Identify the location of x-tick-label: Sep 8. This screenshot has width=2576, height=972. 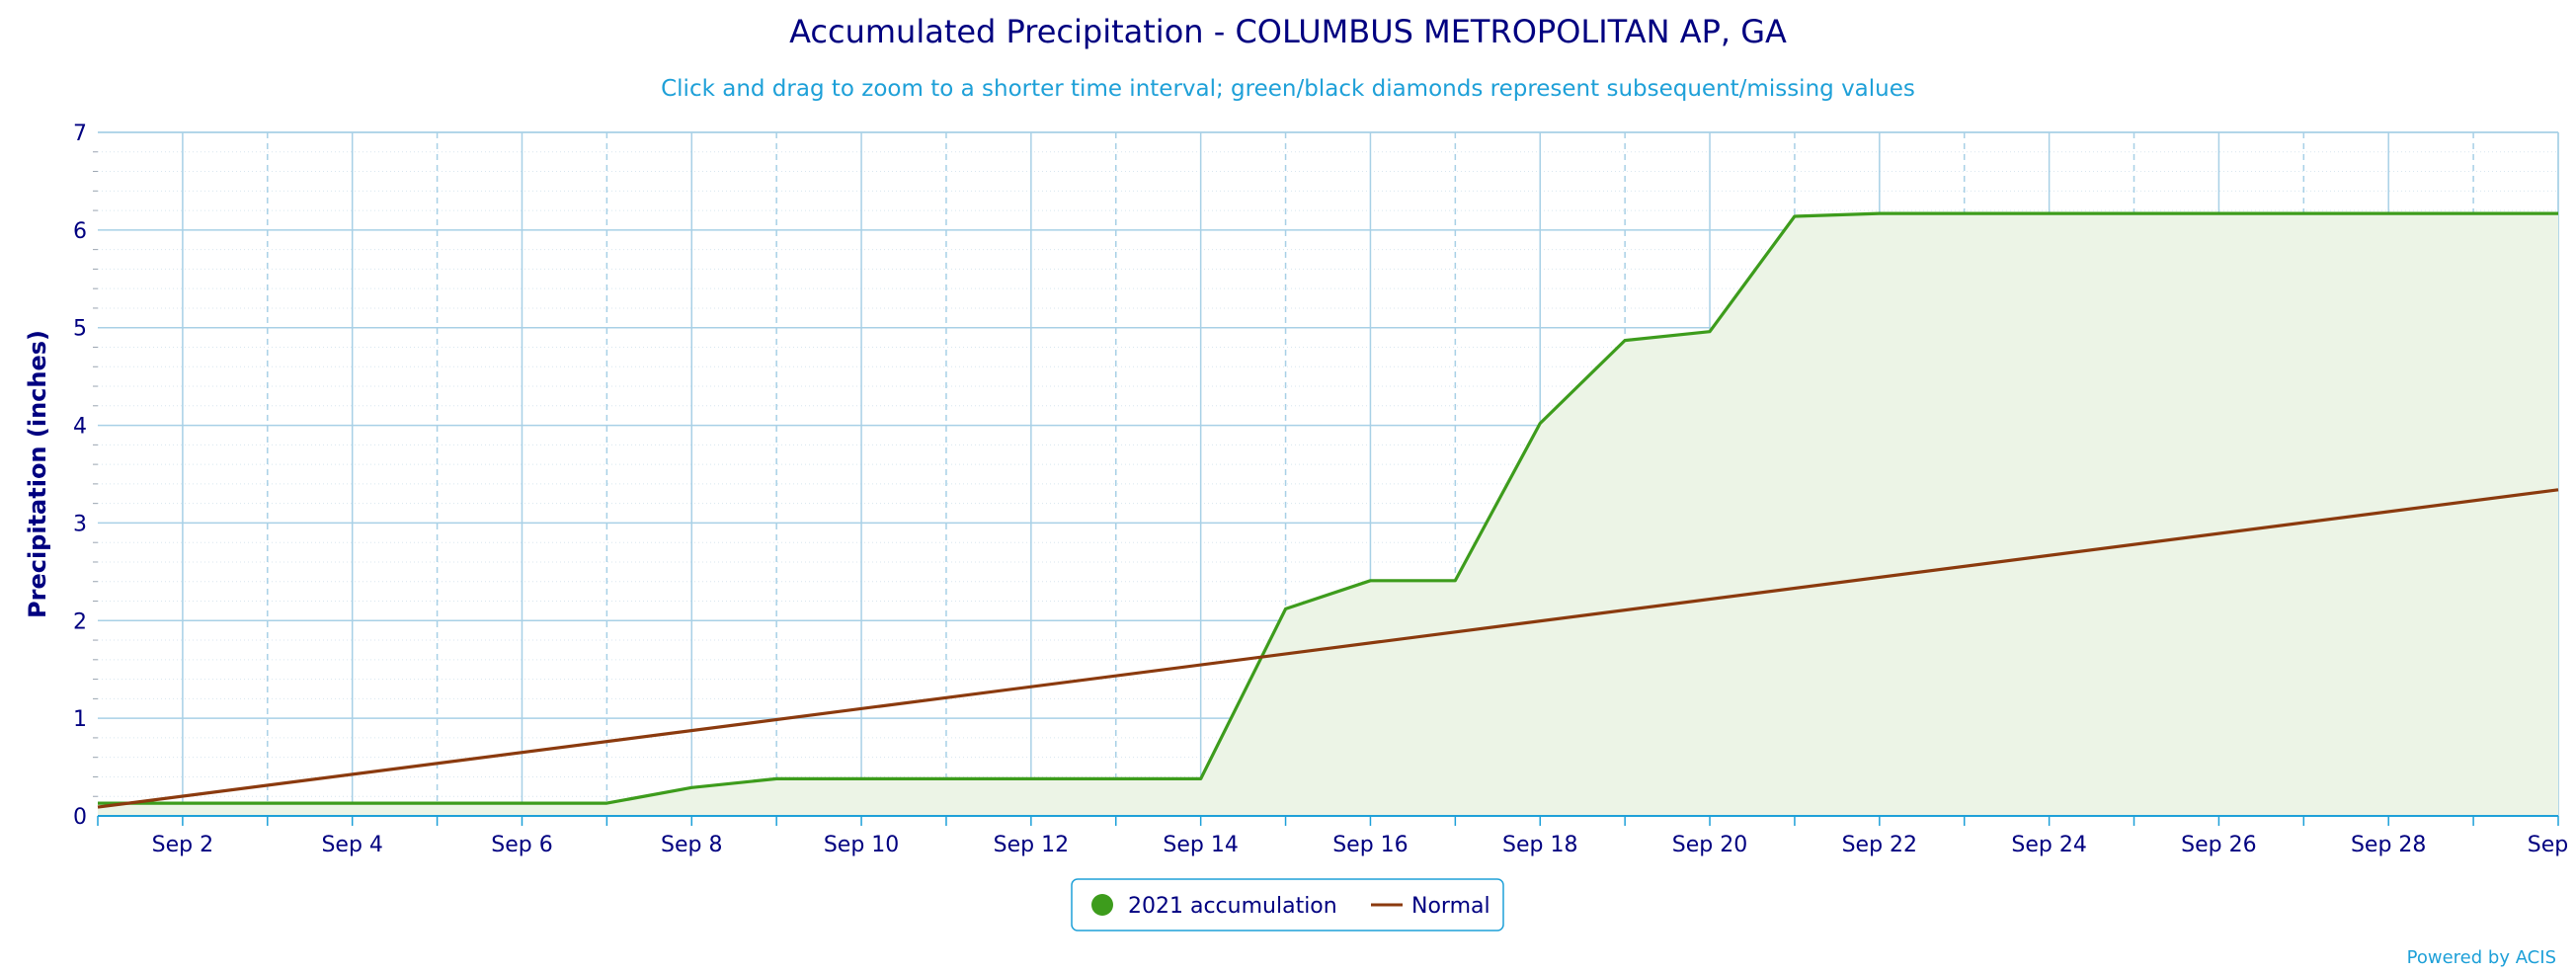
(691, 845).